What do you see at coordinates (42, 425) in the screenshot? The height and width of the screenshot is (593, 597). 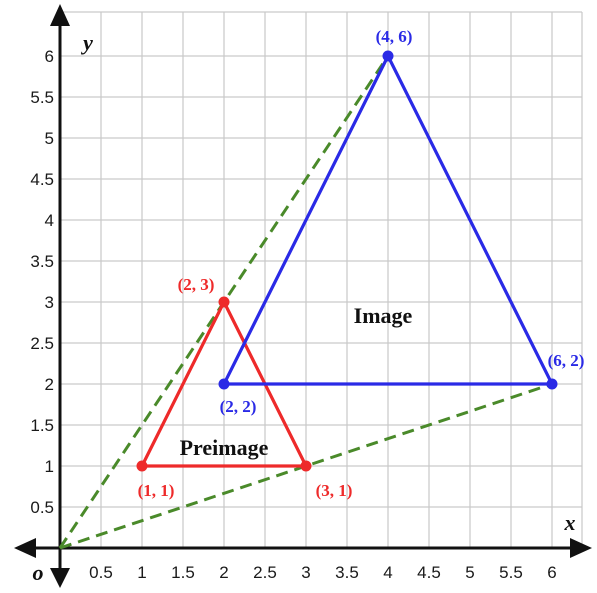 I see `y-tick-label: 1.5` at bounding box center [42, 425].